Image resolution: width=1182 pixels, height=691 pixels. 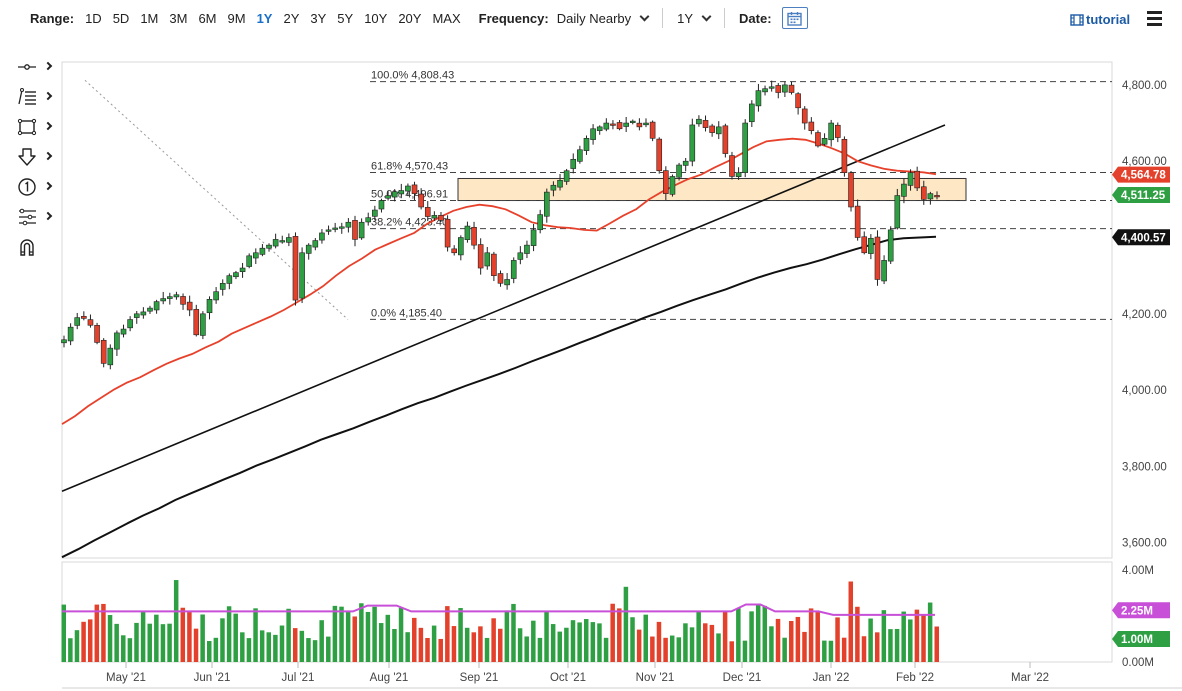 What do you see at coordinates (149, 18) in the screenshot?
I see `range-button-1m: 1M` at bounding box center [149, 18].